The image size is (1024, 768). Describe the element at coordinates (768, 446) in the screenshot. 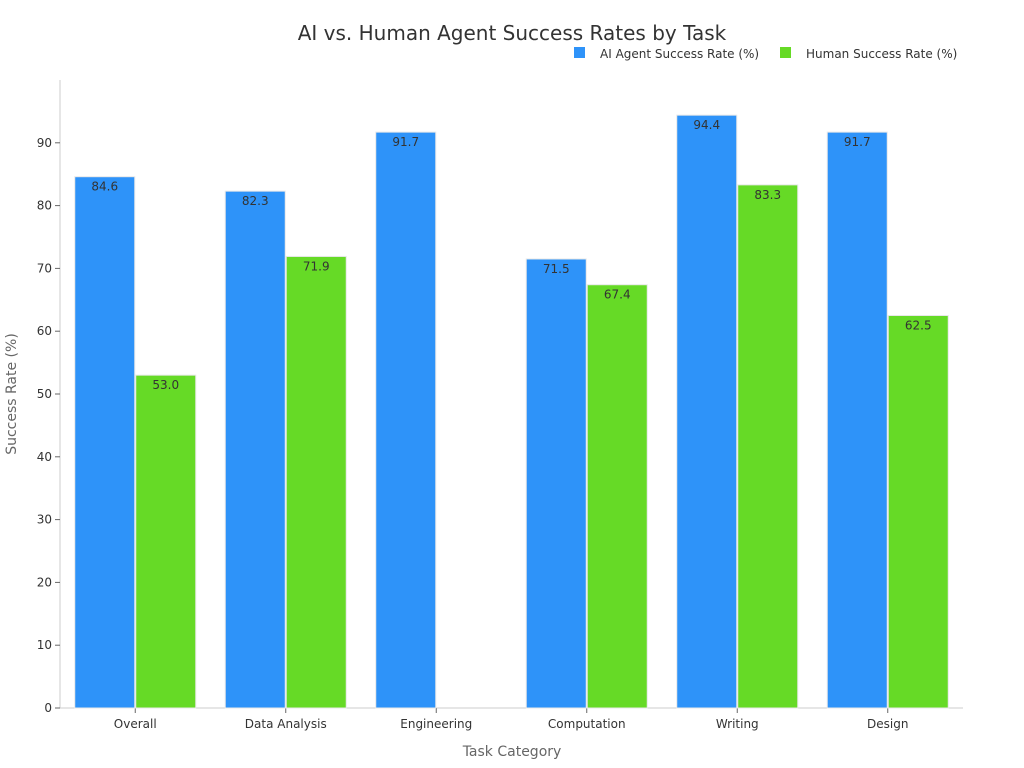

I see `bar-human-writing` at that location.